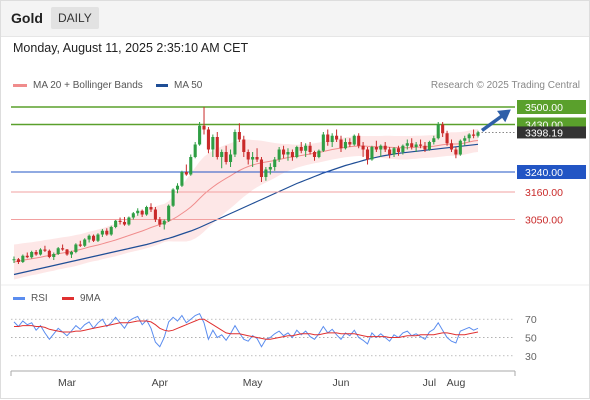 This screenshot has width=590, height=400. Describe the element at coordinates (19, 298) in the screenshot. I see `rsi-swatch` at that location.